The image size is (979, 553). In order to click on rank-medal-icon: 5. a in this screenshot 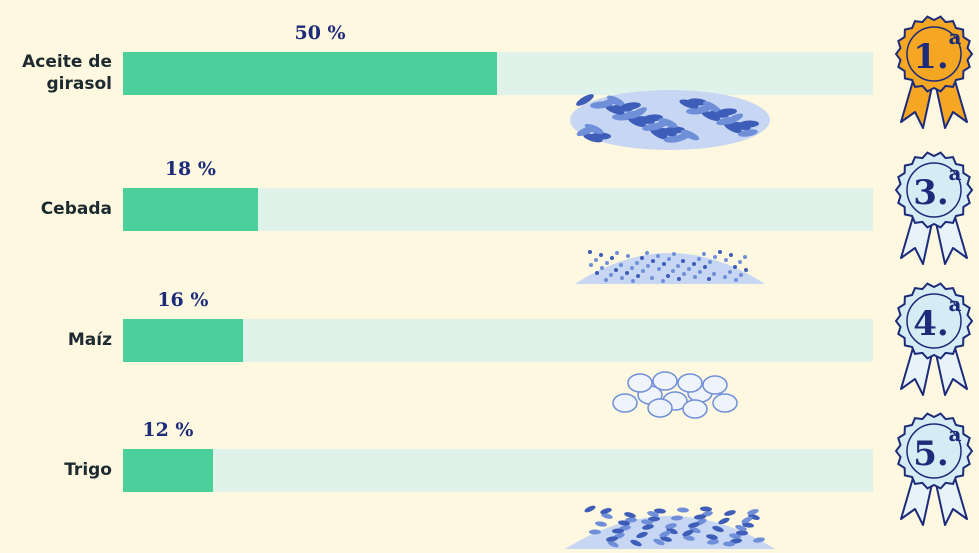, I will do `click(934, 469)`.